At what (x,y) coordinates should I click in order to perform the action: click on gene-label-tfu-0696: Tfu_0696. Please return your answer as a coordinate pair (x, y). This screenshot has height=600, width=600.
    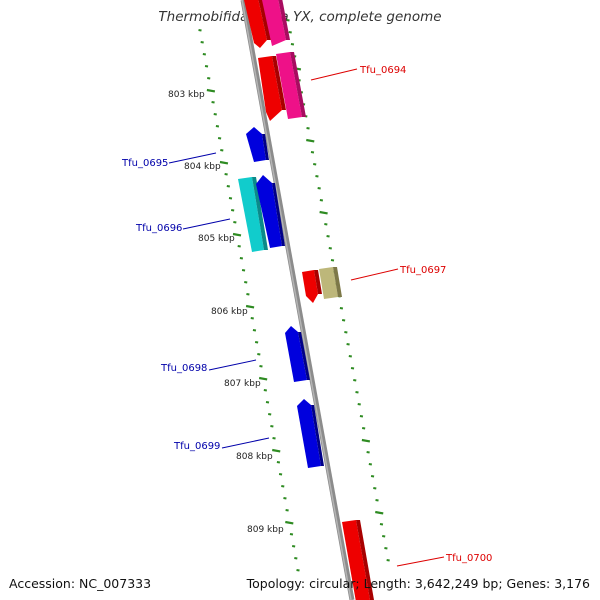
    Looking at the image, I should click on (158, 228).